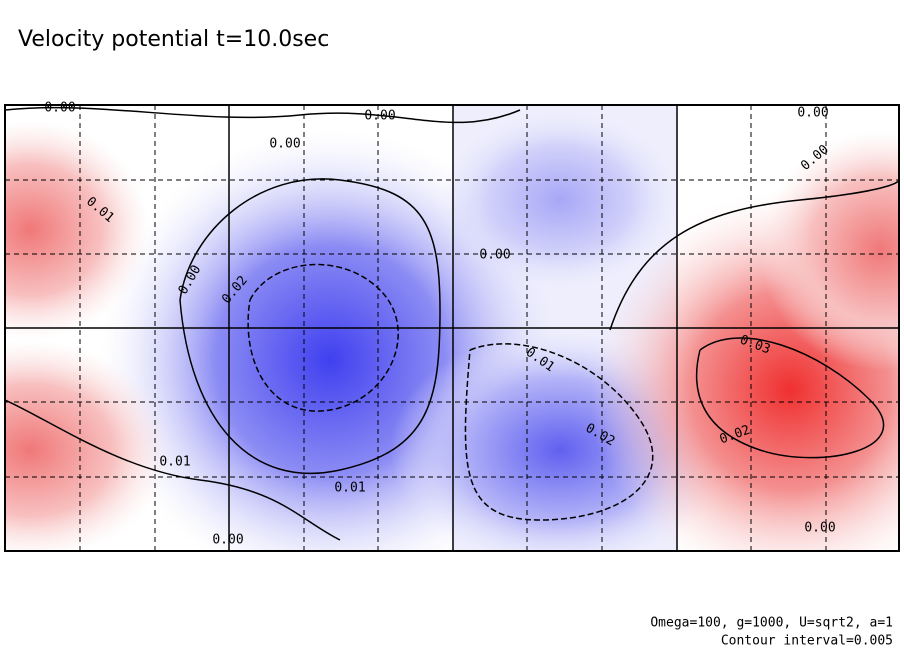  Describe the element at coordinates (173, 39) in the screenshot. I see `title: Velocity potential t=10.0sec` at that location.